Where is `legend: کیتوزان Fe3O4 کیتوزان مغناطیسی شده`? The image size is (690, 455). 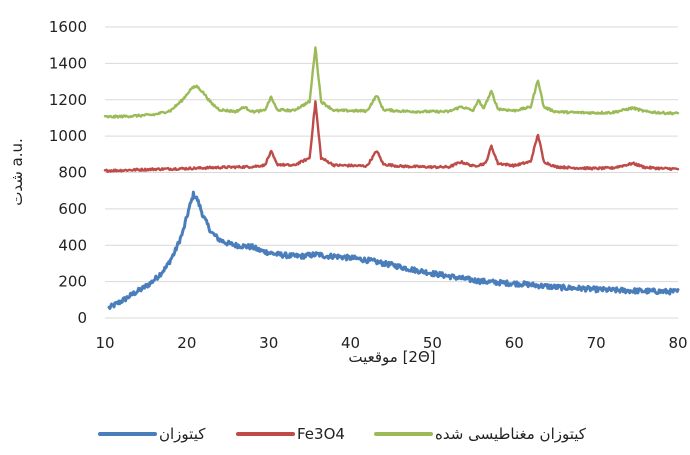
legend: کیتوزان Fe3O4 کیتوزان مغناطیسی شده is located at coordinates (342, 434).